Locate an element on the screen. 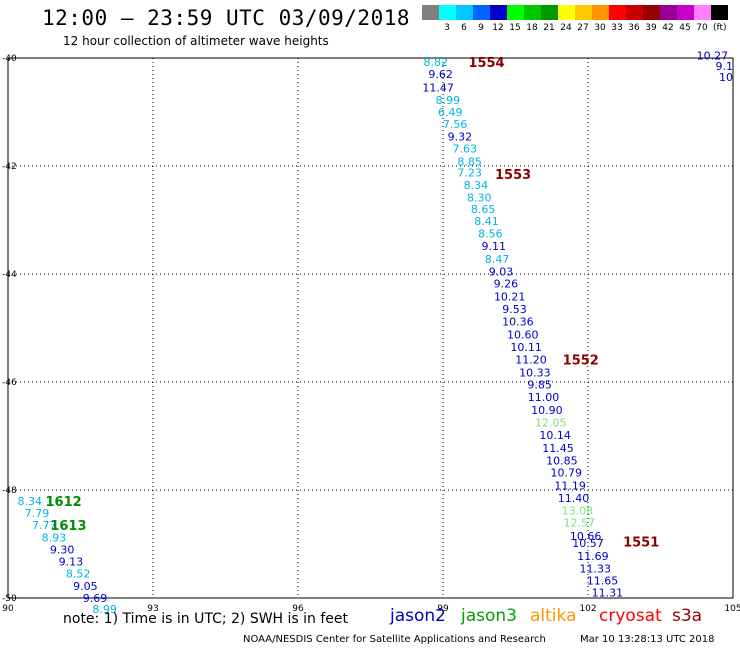 Image resolution: width=740 pixels, height=650 pixels. wave-height-label: 8.52 is located at coordinates (78, 574).